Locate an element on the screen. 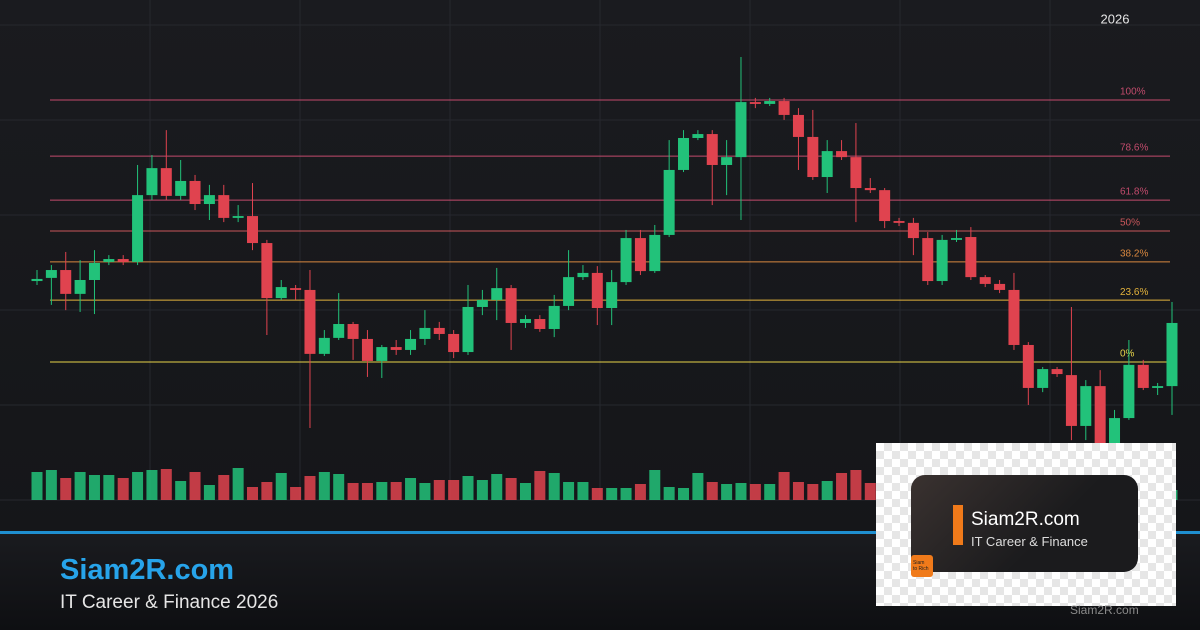 This screenshot has width=1200, height=630. logo-bar is located at coordinates (958, 525).